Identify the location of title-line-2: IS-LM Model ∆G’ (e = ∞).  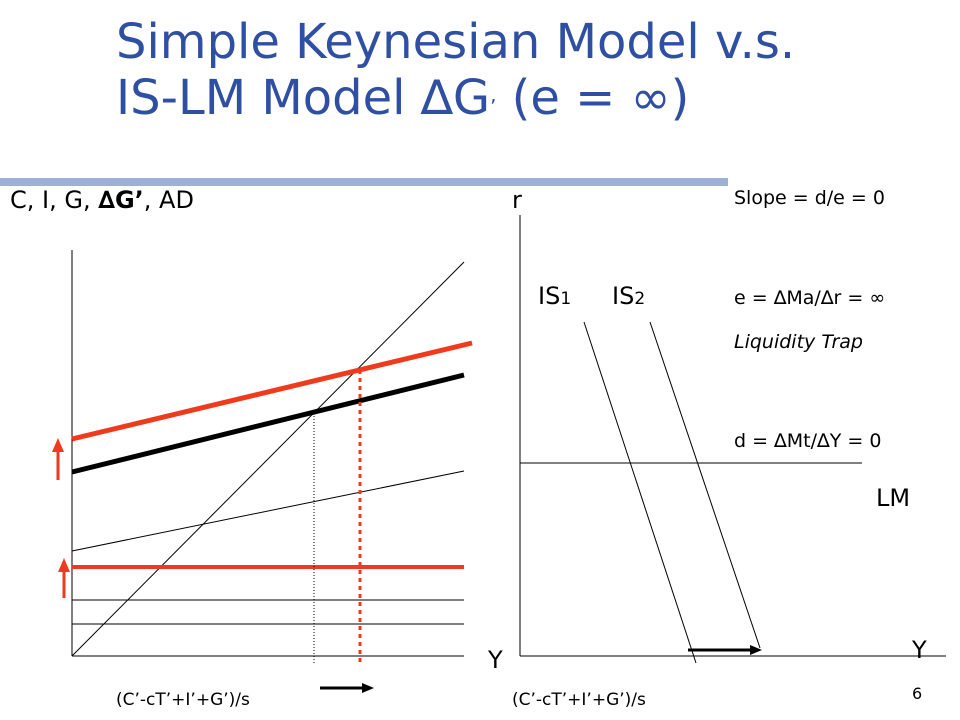
(455, 102).